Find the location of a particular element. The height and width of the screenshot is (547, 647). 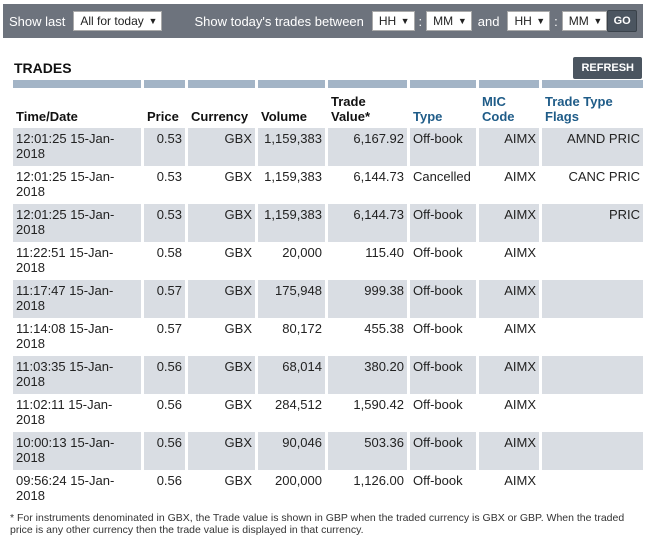

cell-trade-value: 380.20 is located at coordinates (367, 375).